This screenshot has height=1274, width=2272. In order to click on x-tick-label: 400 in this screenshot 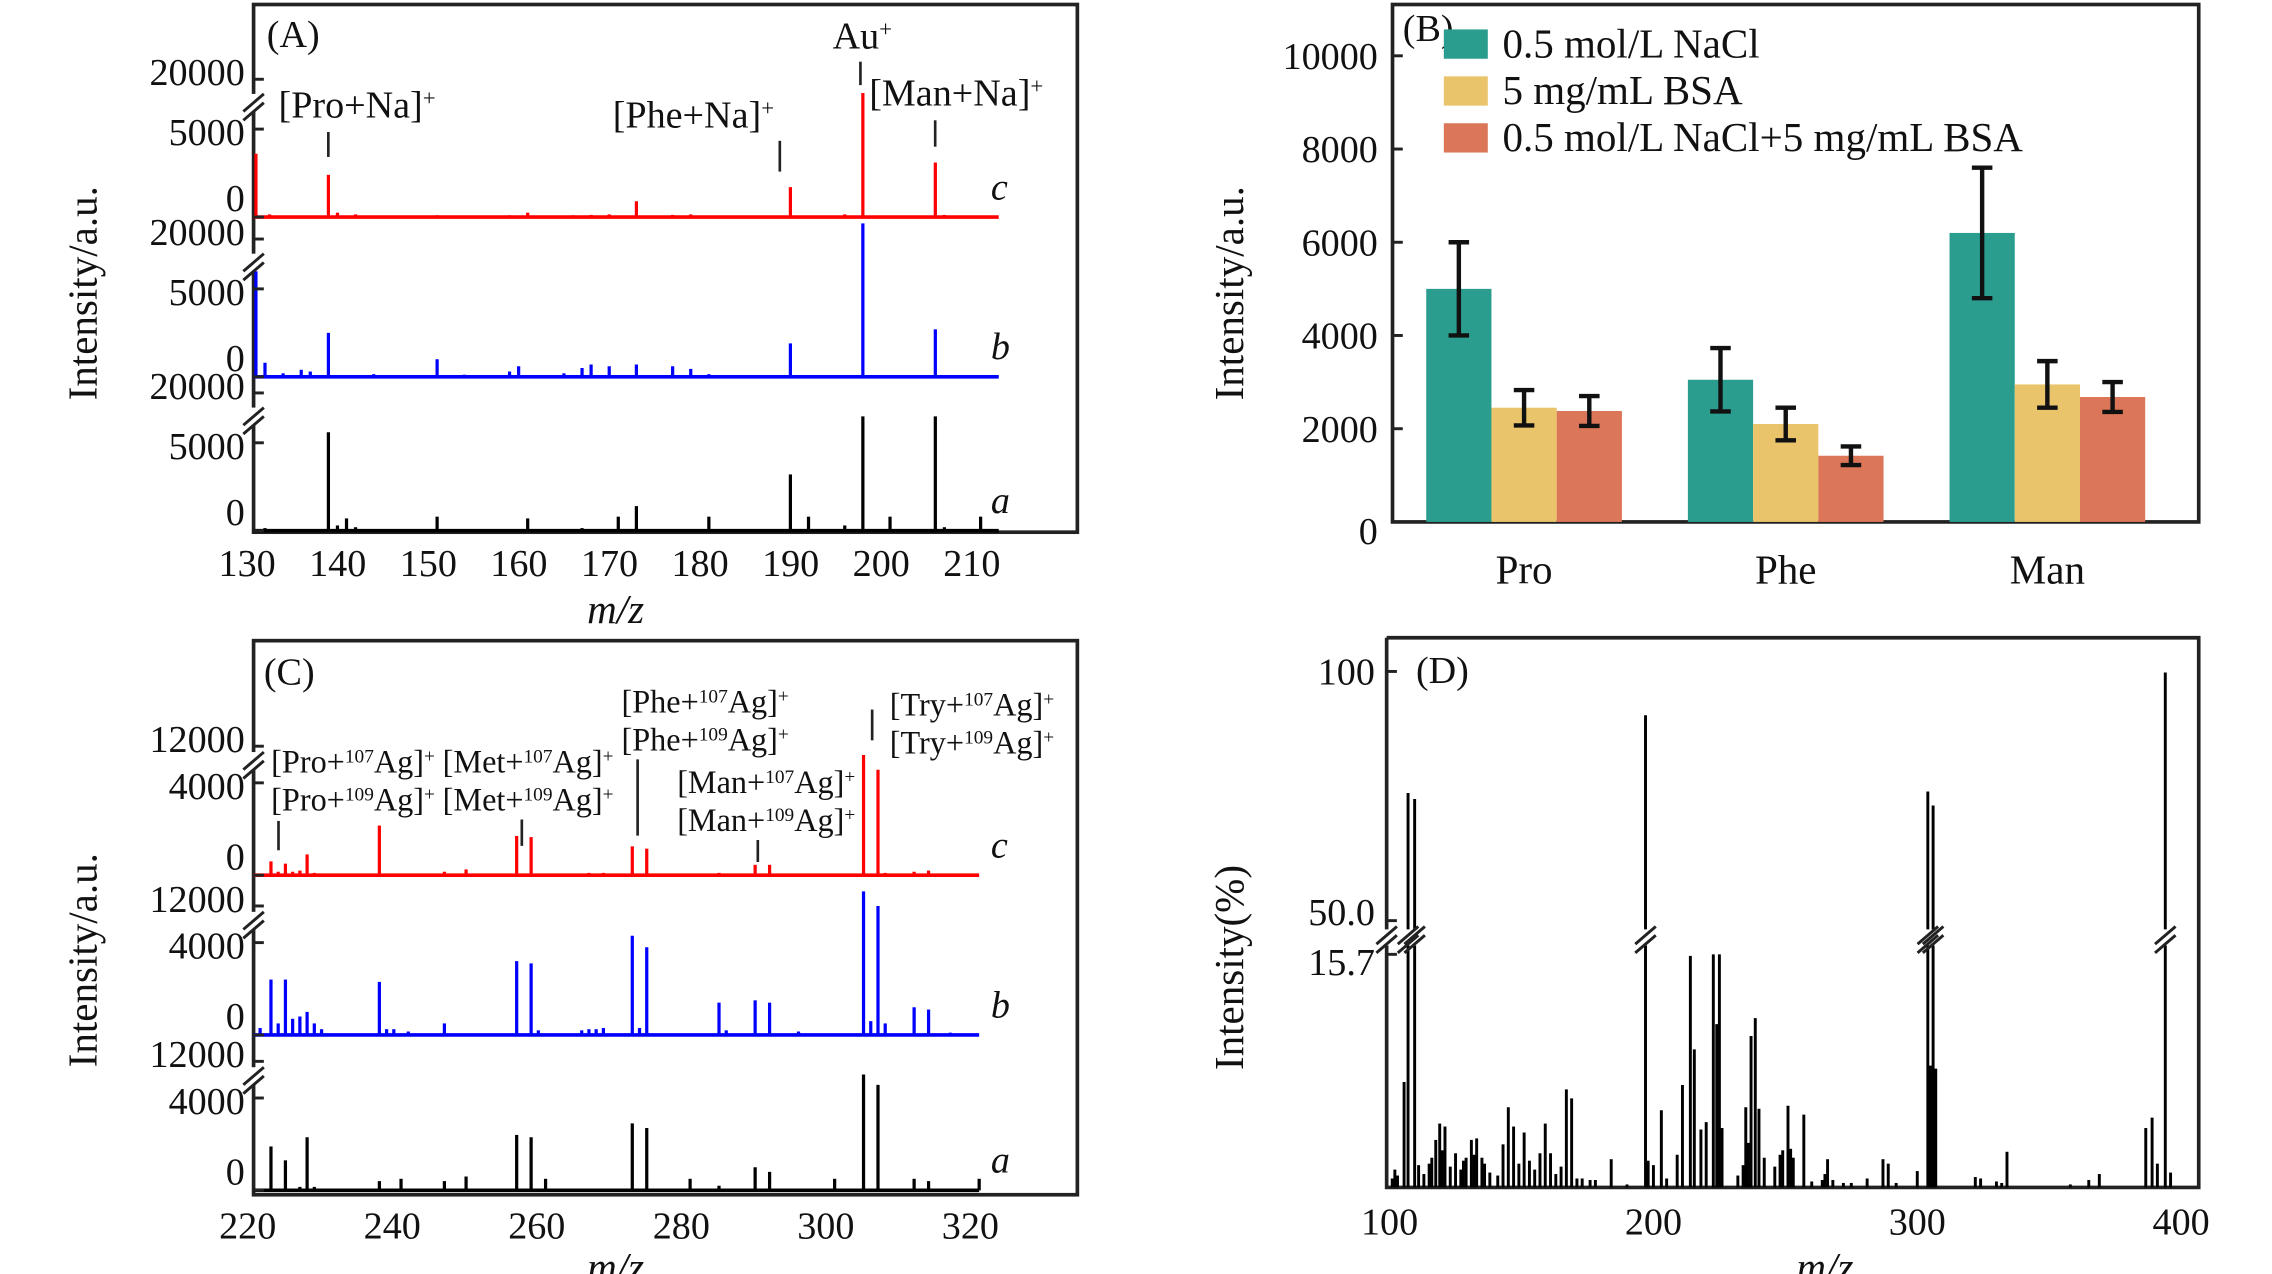, I will do `click(2181, 1222)`.